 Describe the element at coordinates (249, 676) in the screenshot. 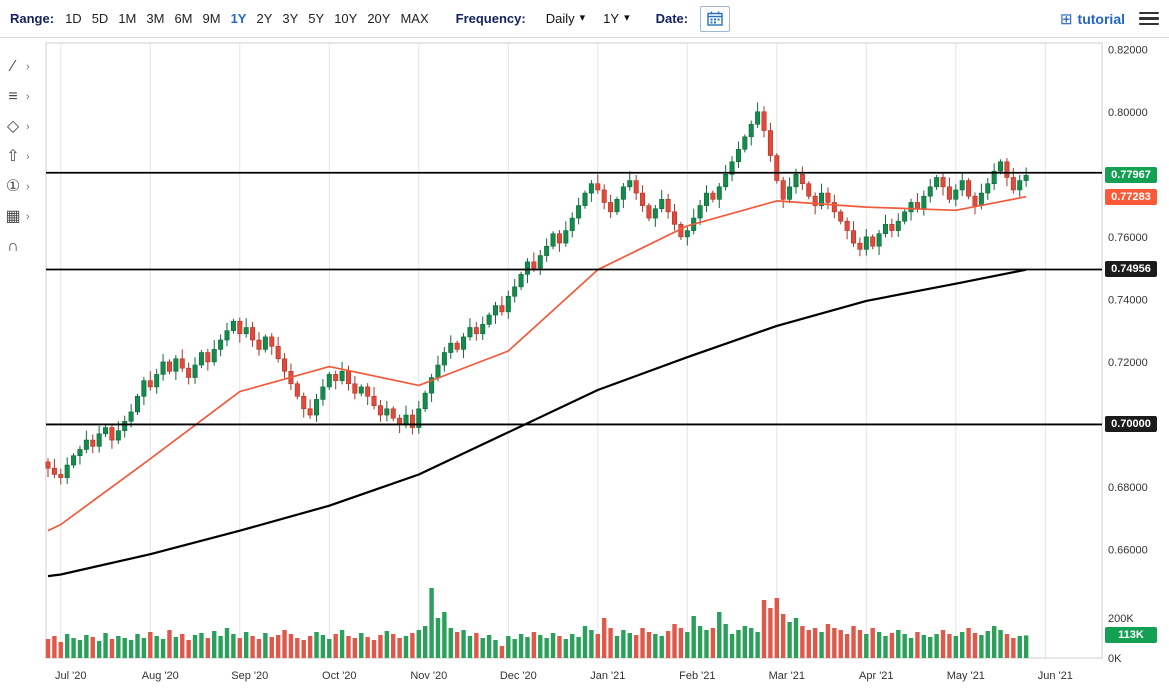

I see `x-axis-label: Sep '20` at that location.